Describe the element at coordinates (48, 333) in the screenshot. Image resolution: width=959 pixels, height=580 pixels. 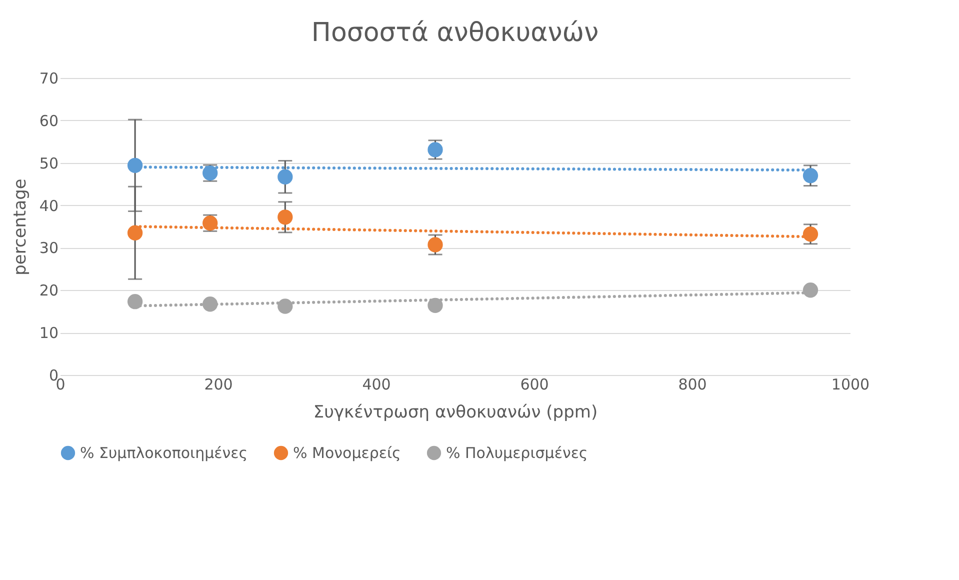
I see `y-tick-label: 10` at that location.